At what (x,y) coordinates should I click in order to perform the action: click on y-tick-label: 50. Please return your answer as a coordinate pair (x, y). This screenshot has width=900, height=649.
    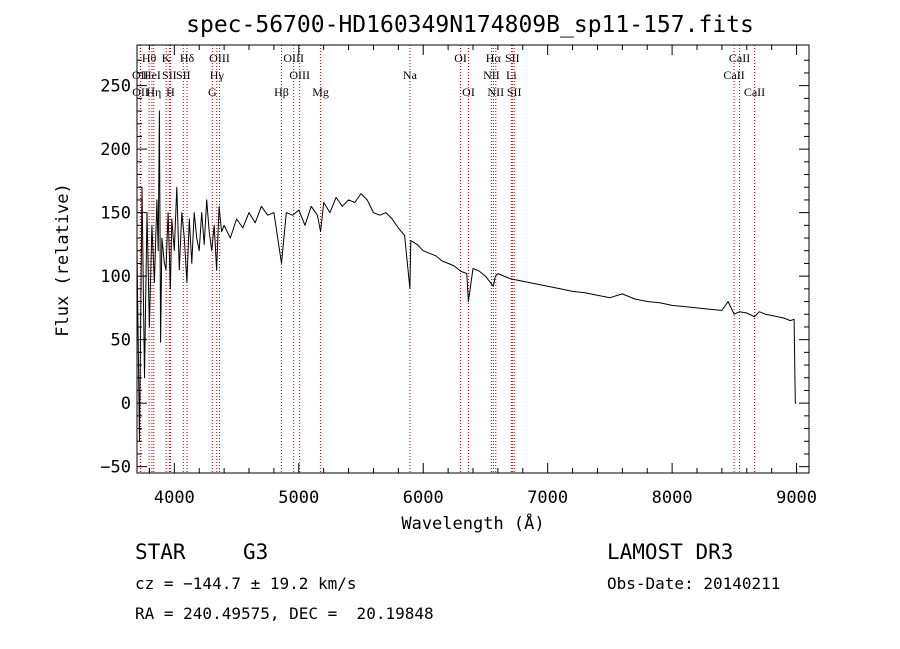
    Looking at the image, I should click on (121, 341).